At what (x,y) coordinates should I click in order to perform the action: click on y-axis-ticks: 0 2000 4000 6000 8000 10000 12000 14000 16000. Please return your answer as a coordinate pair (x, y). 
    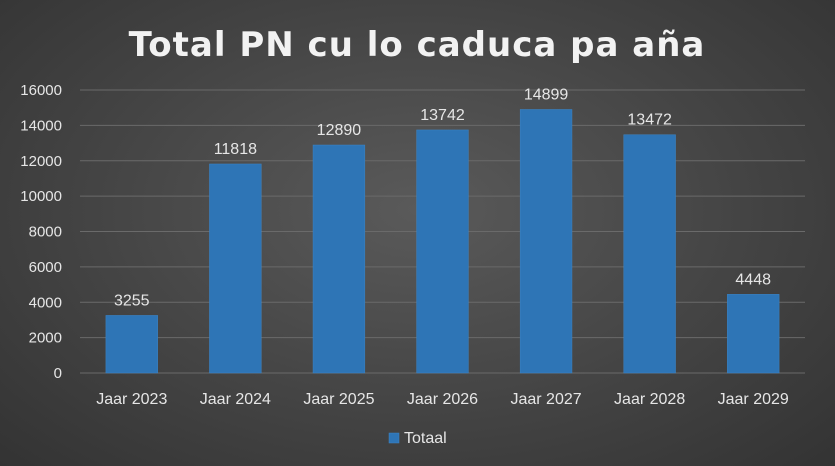
    Looking at the image, I should click on (41, 232).